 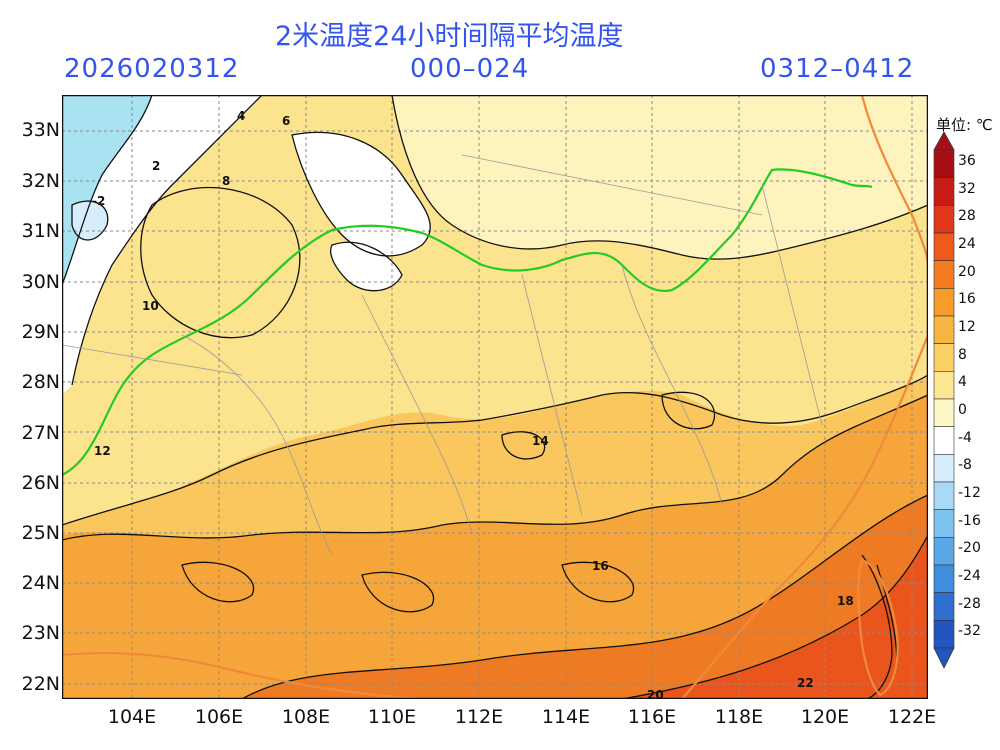 I want to click on colorbar-level-label: -12, so click(x=969, y=493).